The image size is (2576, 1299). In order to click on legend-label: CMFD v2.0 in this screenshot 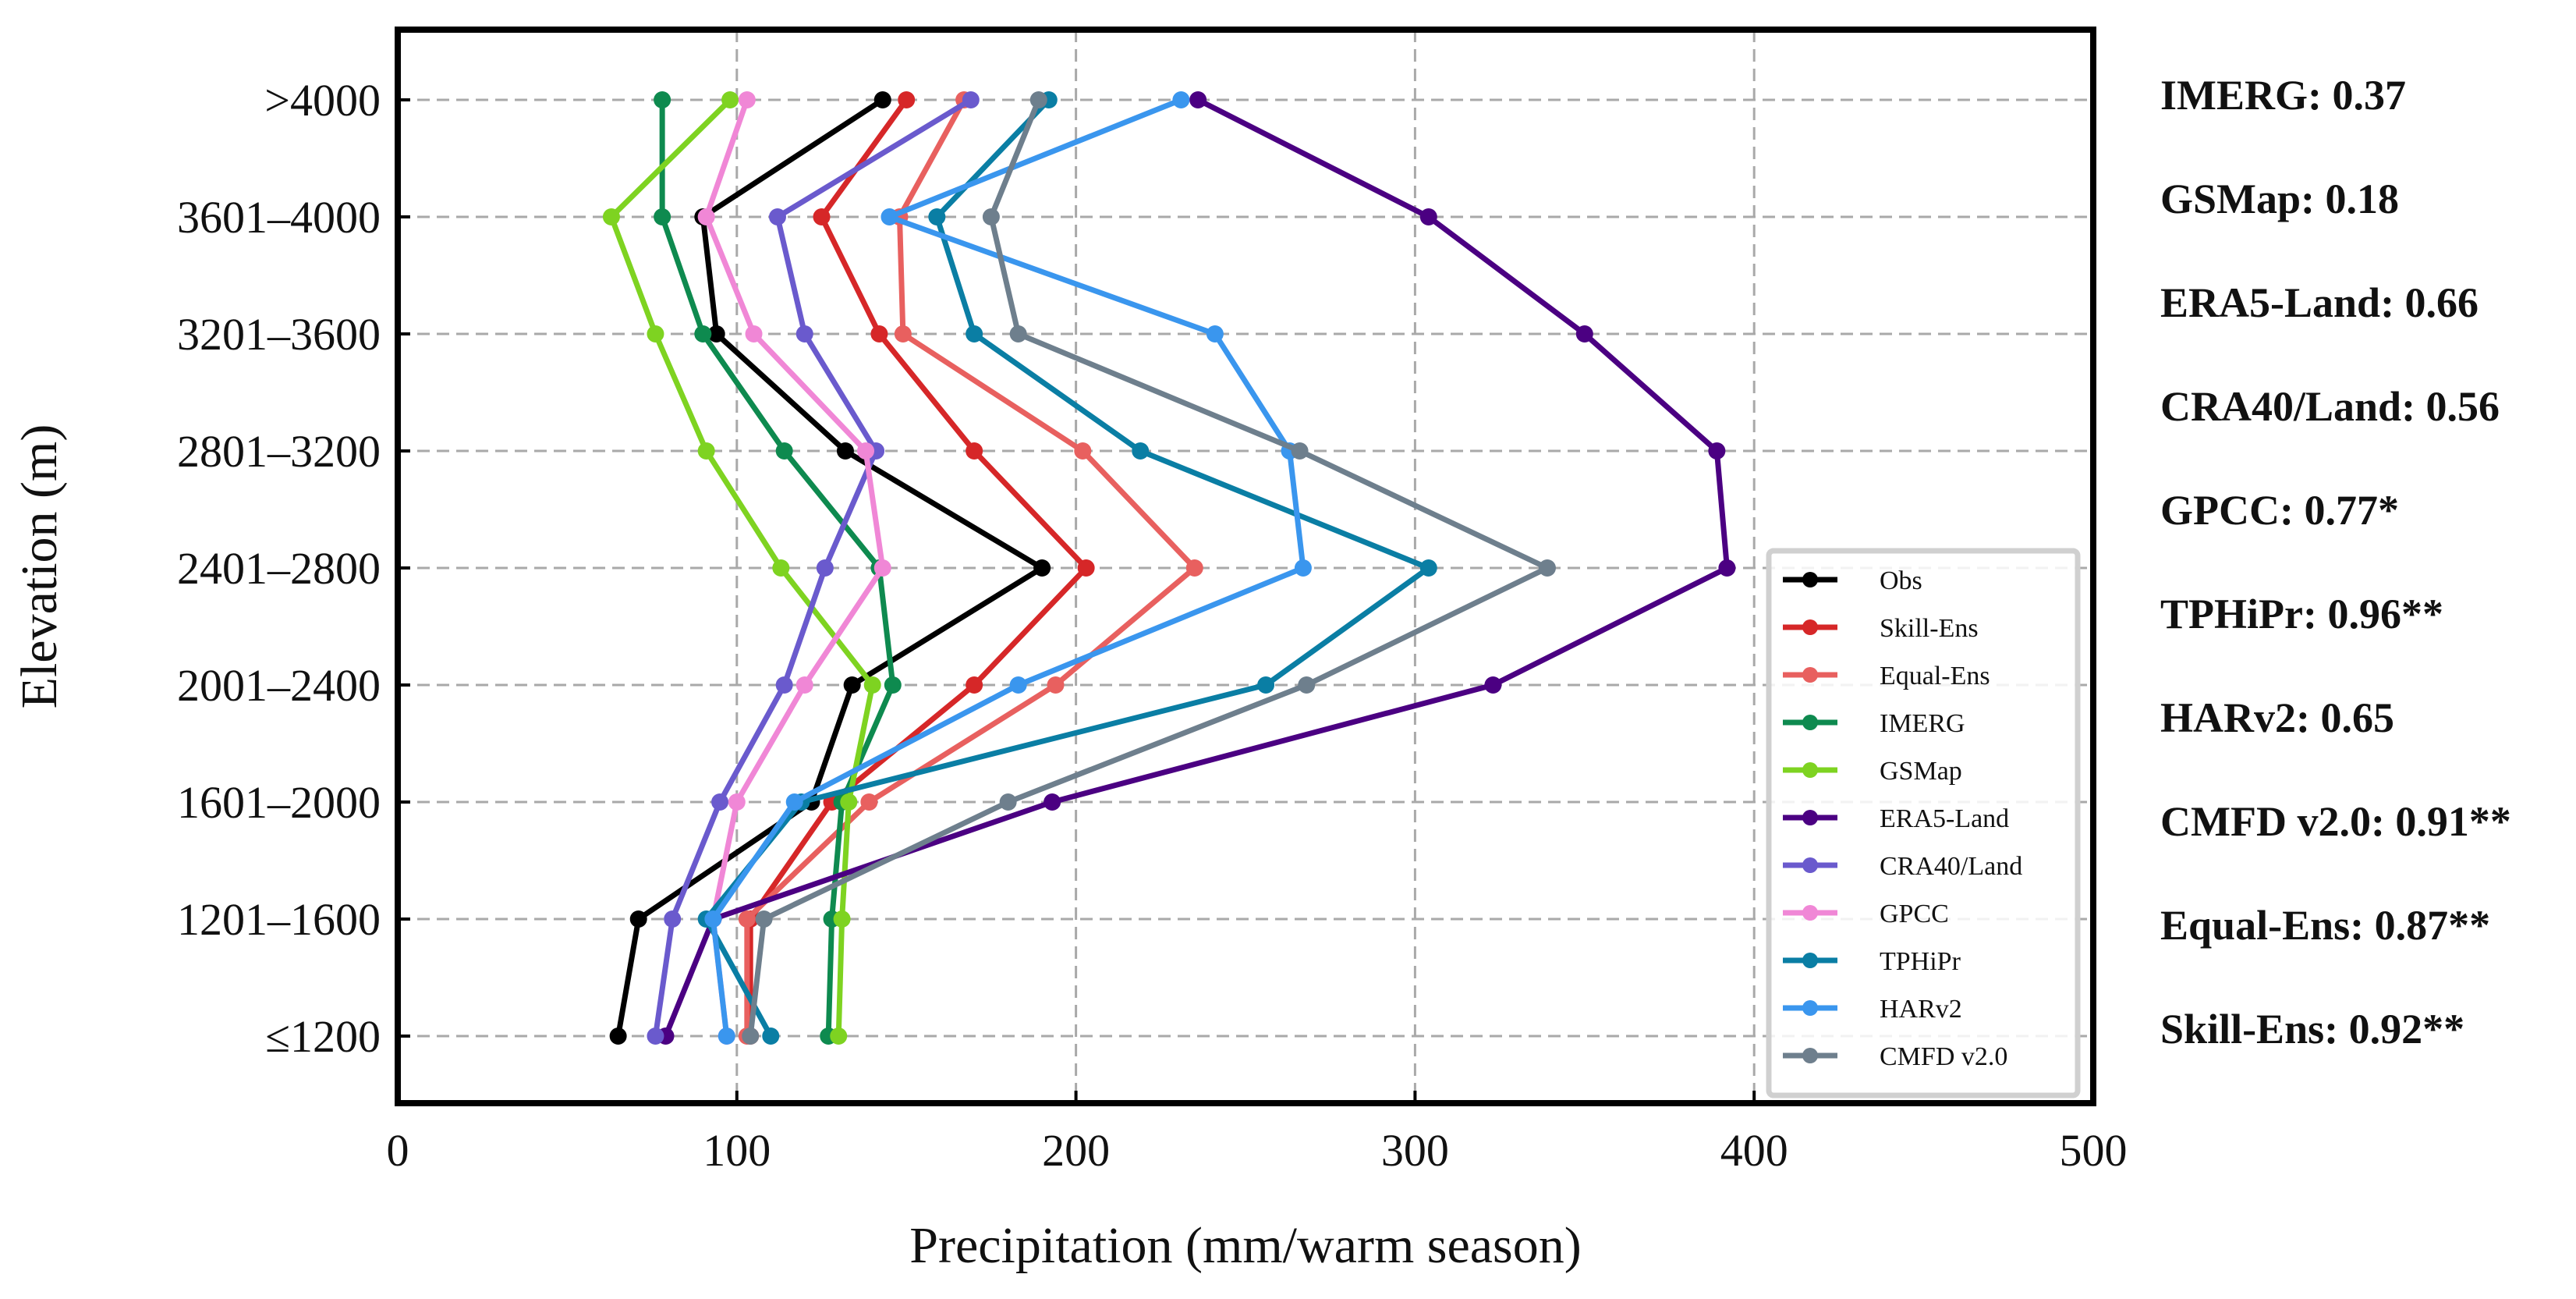, I will do `click(1943, 1056)`.